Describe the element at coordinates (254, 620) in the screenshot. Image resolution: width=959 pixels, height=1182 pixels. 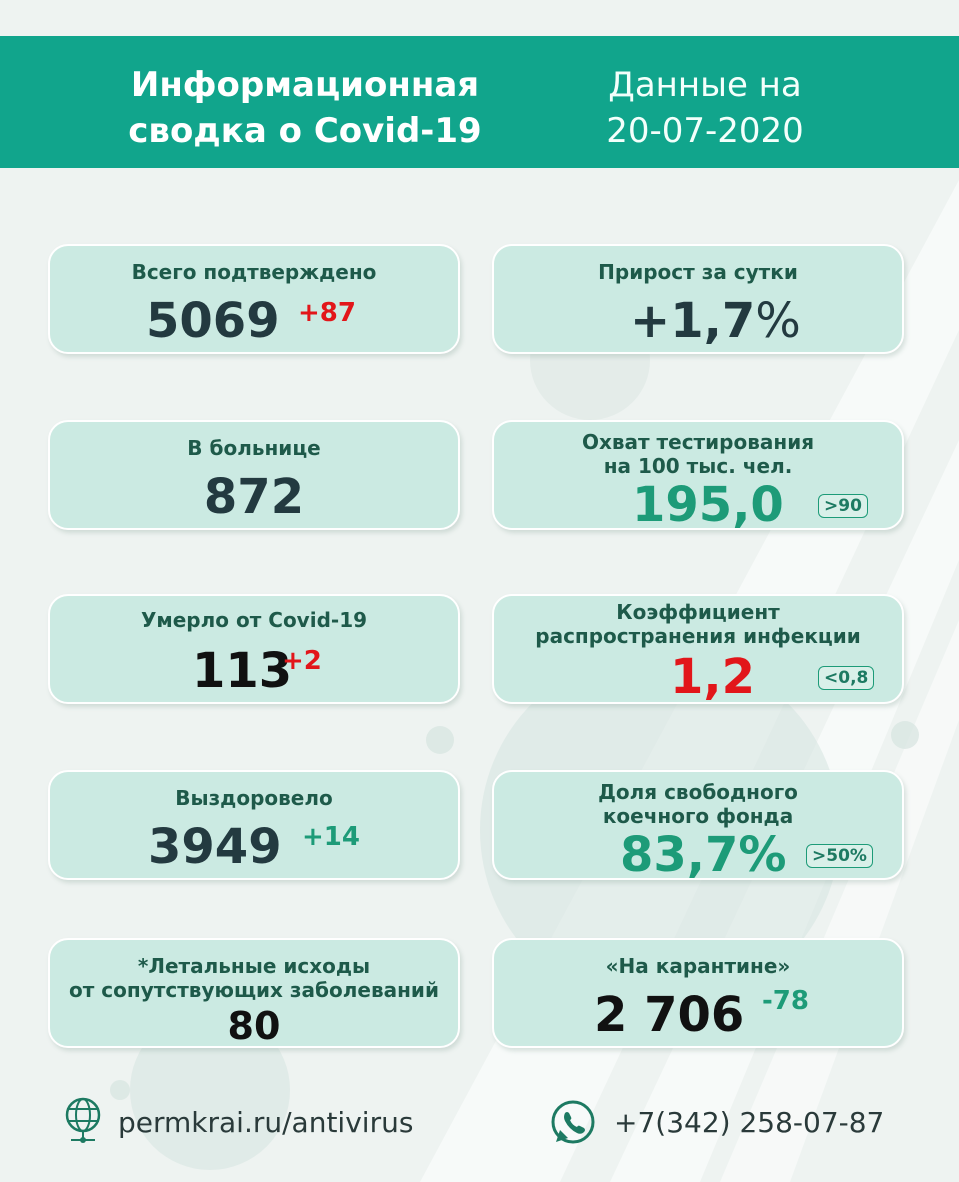
I see `card-label: Умерло от Covid-19` at that location.